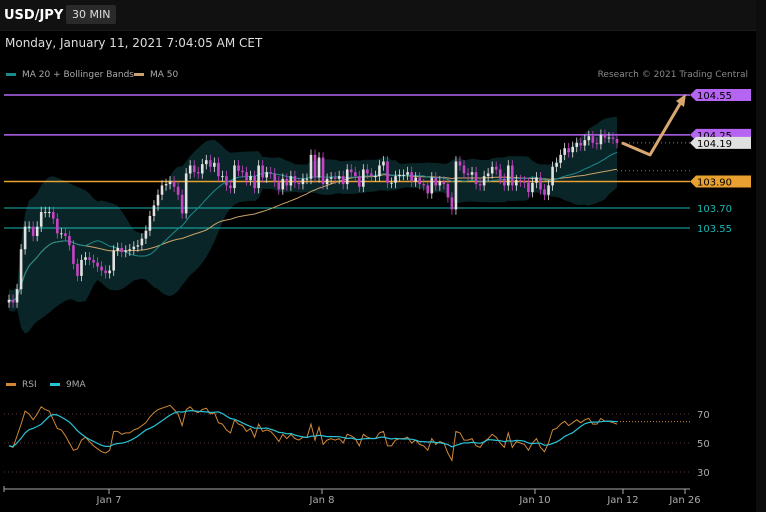 This screenshot has width=766, height=512. What do you see at coordinates (703, 444) in the screenshot?
I see `rsi-tick-label: 50` at bounding box center [703, 444].